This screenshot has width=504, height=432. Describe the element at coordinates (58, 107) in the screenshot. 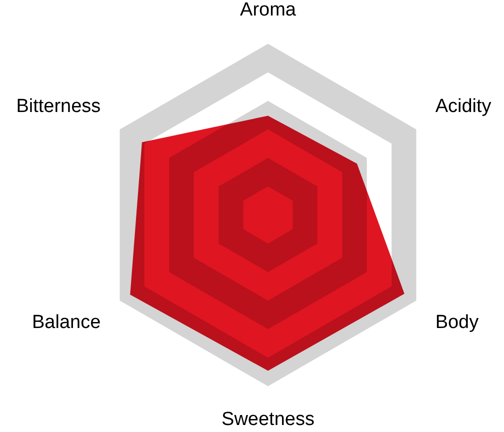

I see `spoke-label: Bitterness` at that location.